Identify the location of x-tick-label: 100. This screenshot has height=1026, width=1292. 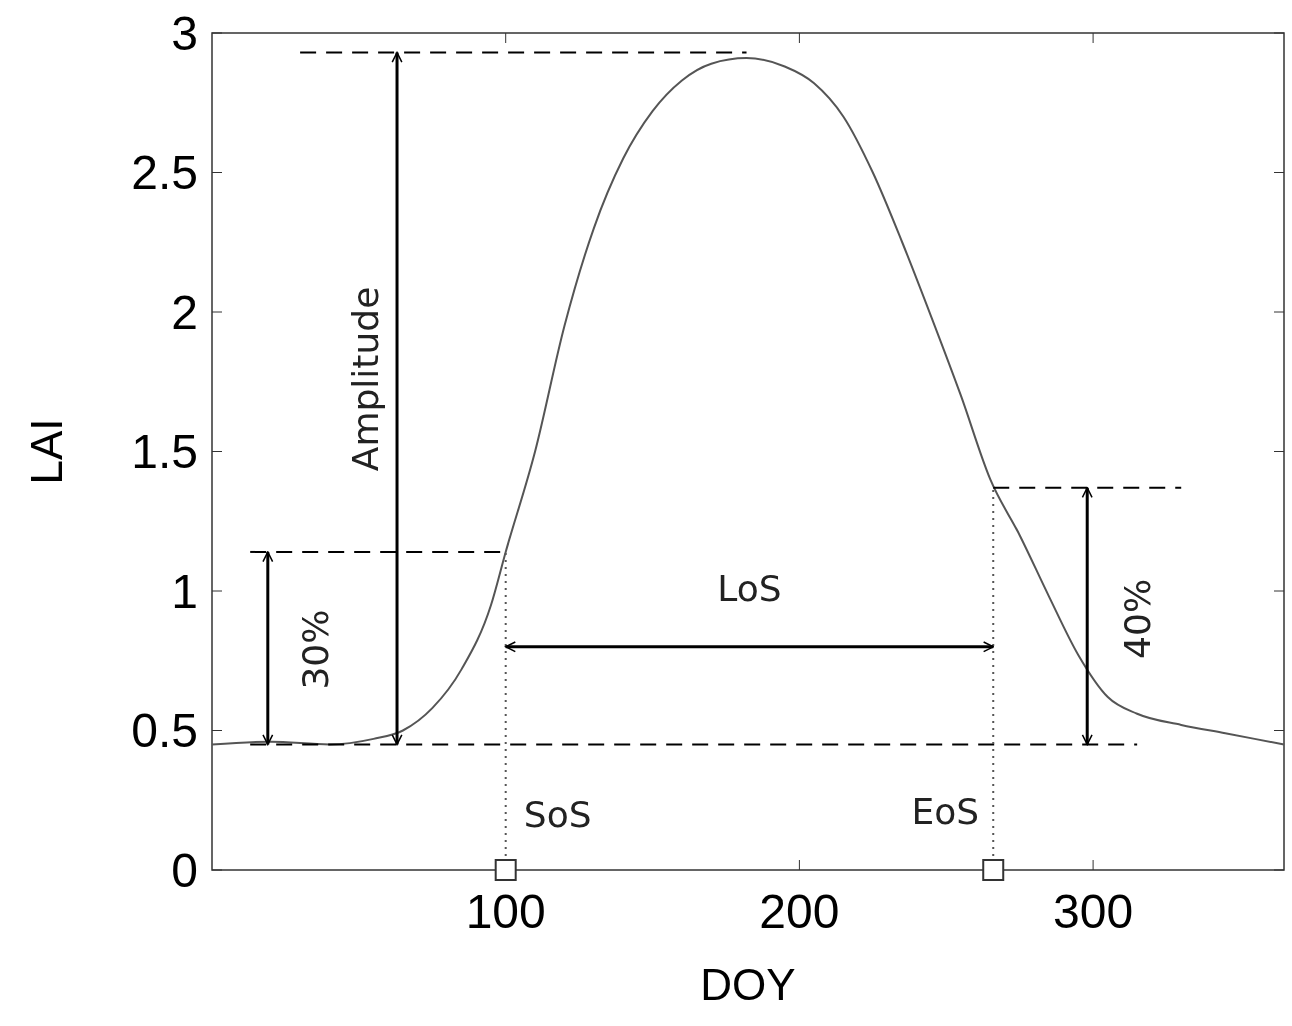
(505, 911).